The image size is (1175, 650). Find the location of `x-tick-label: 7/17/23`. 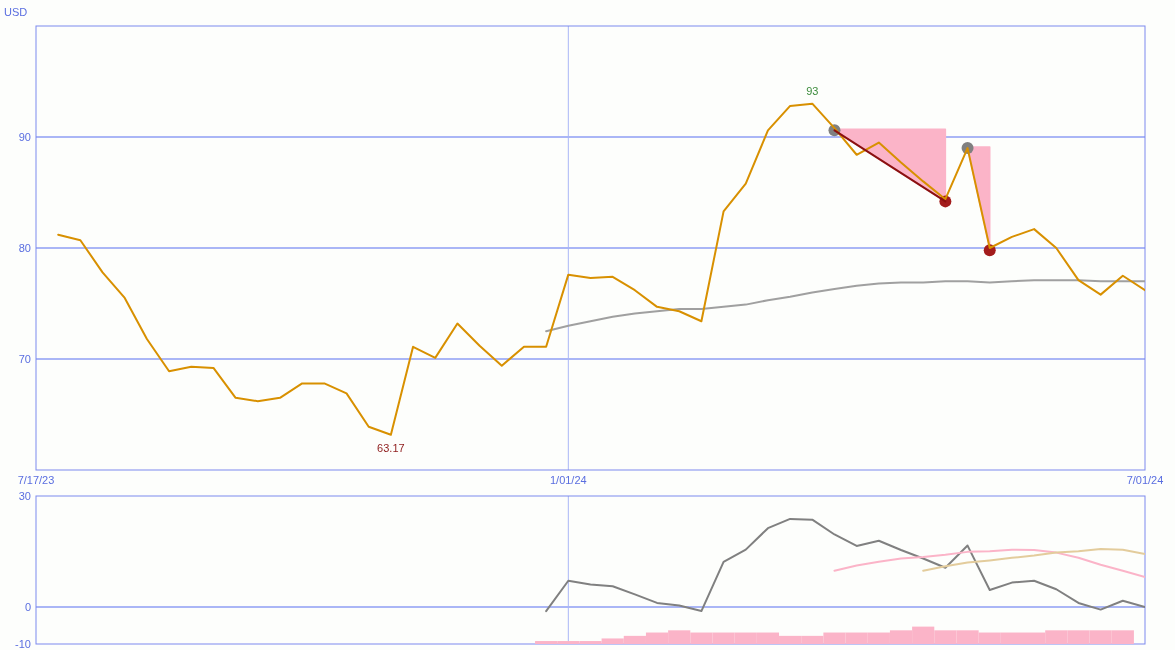

x-tick-label: 7/17/23 is located at coordinates (36, 480).